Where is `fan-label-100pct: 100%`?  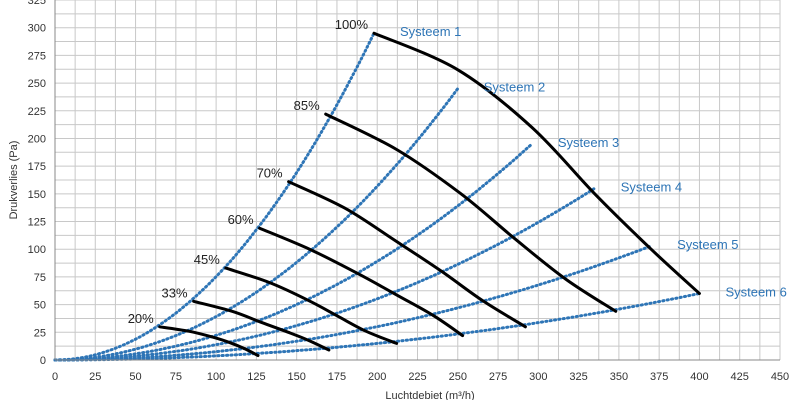 fan-label-100pct: 100% is located at coordinates (352, 24).